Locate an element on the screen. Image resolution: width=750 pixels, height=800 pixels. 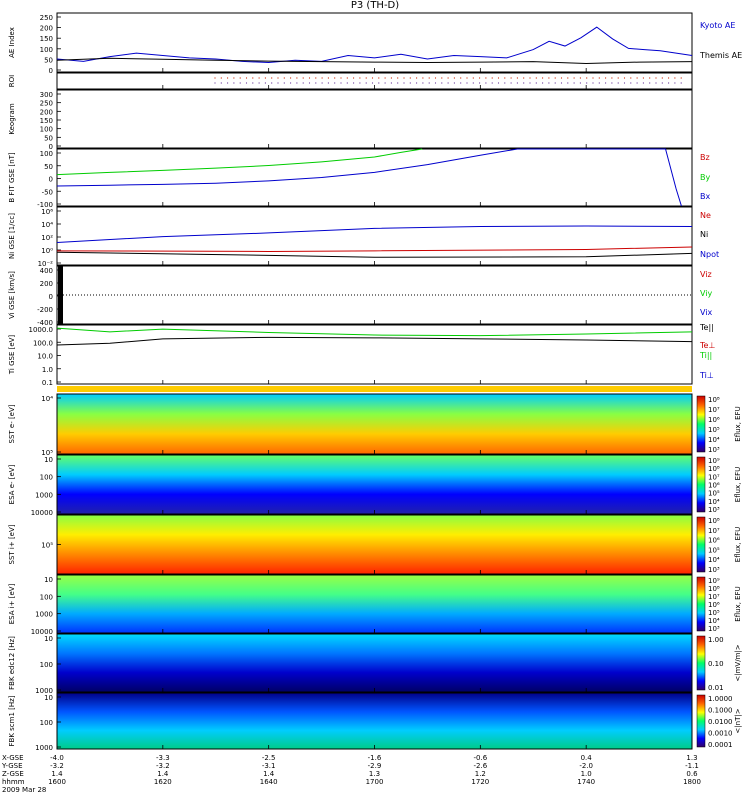
legend-label: Ti⊥ is located at coordinates (706, 375).